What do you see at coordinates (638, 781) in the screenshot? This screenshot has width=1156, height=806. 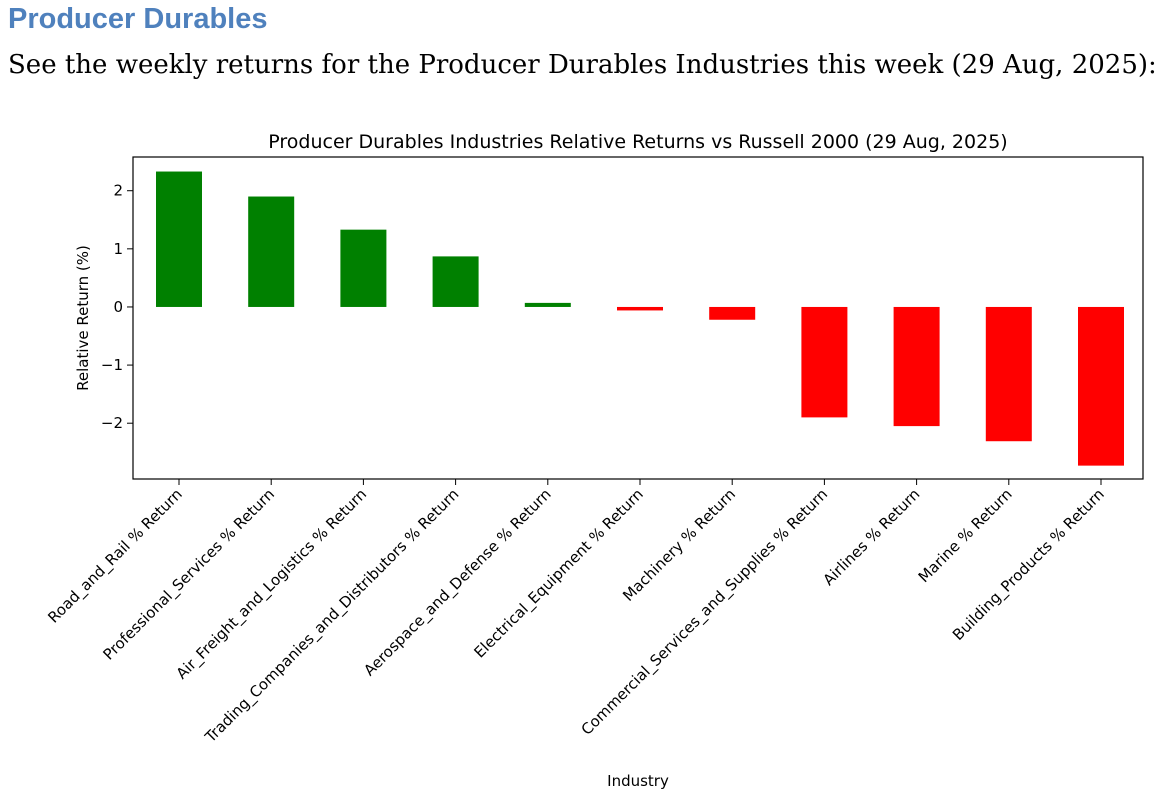 I see `x-axis-label: Industry` at bounding box center [638, 781].